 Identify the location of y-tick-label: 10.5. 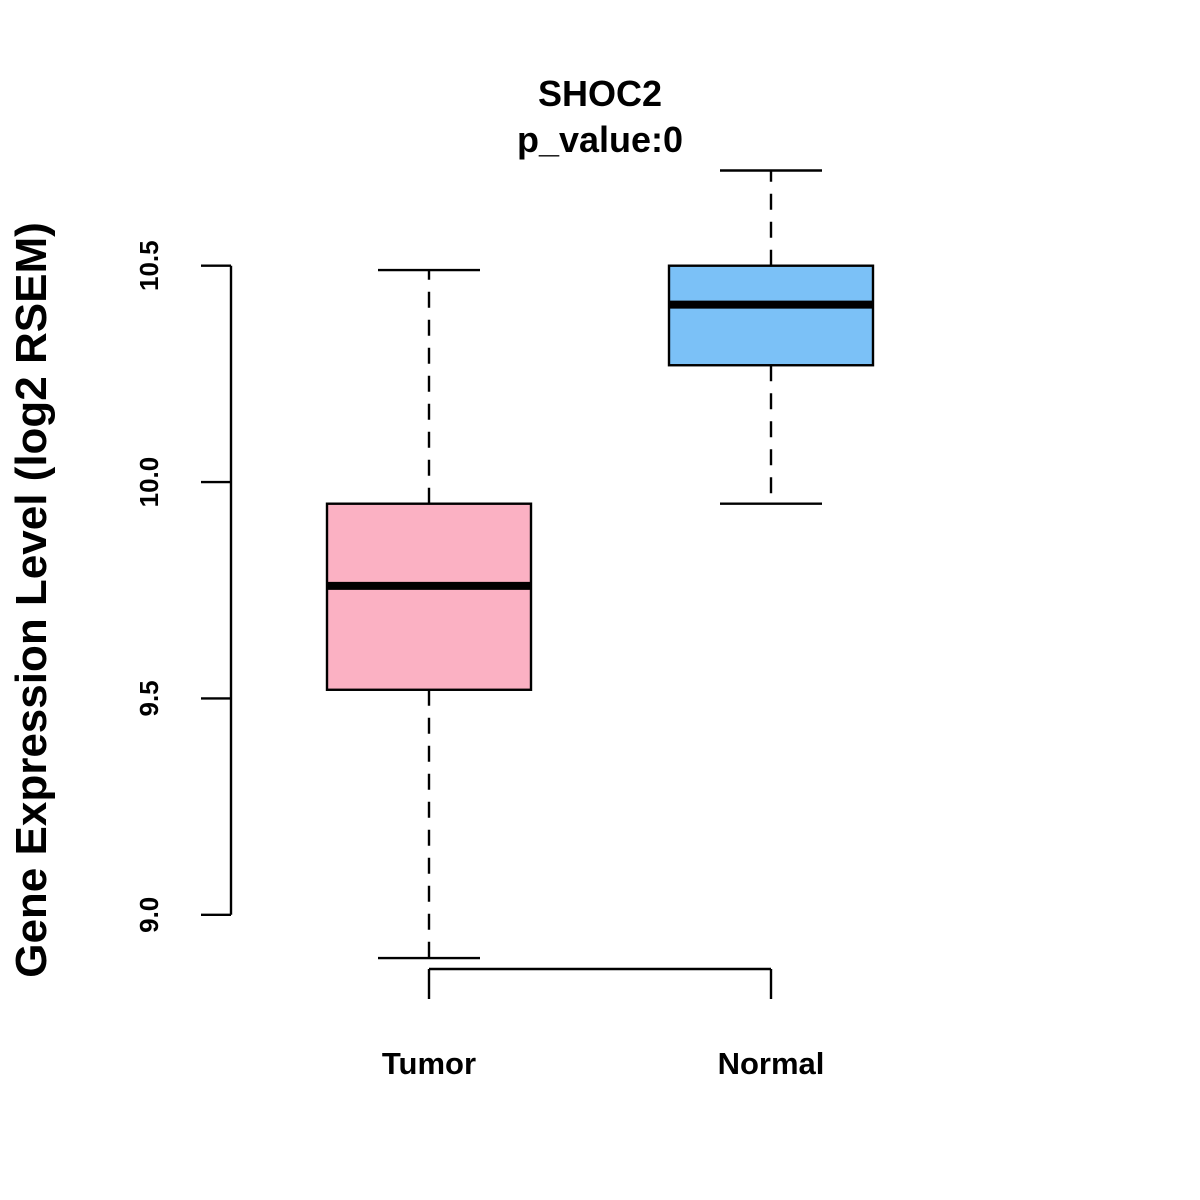
(149, 265).